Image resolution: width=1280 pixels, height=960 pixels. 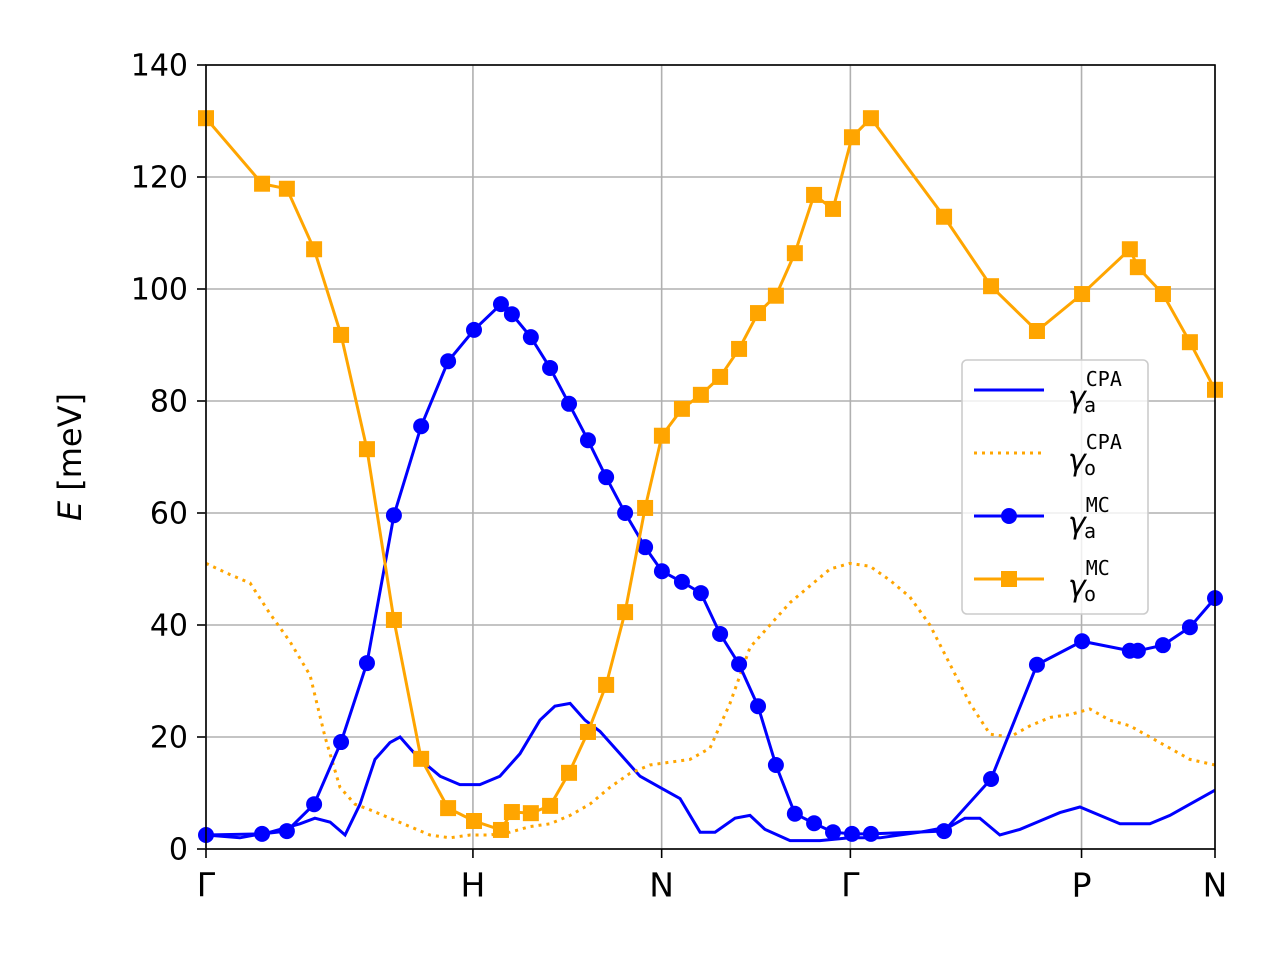 I want to click on legend-label: γCPA a, so click(x=1095, y=392).